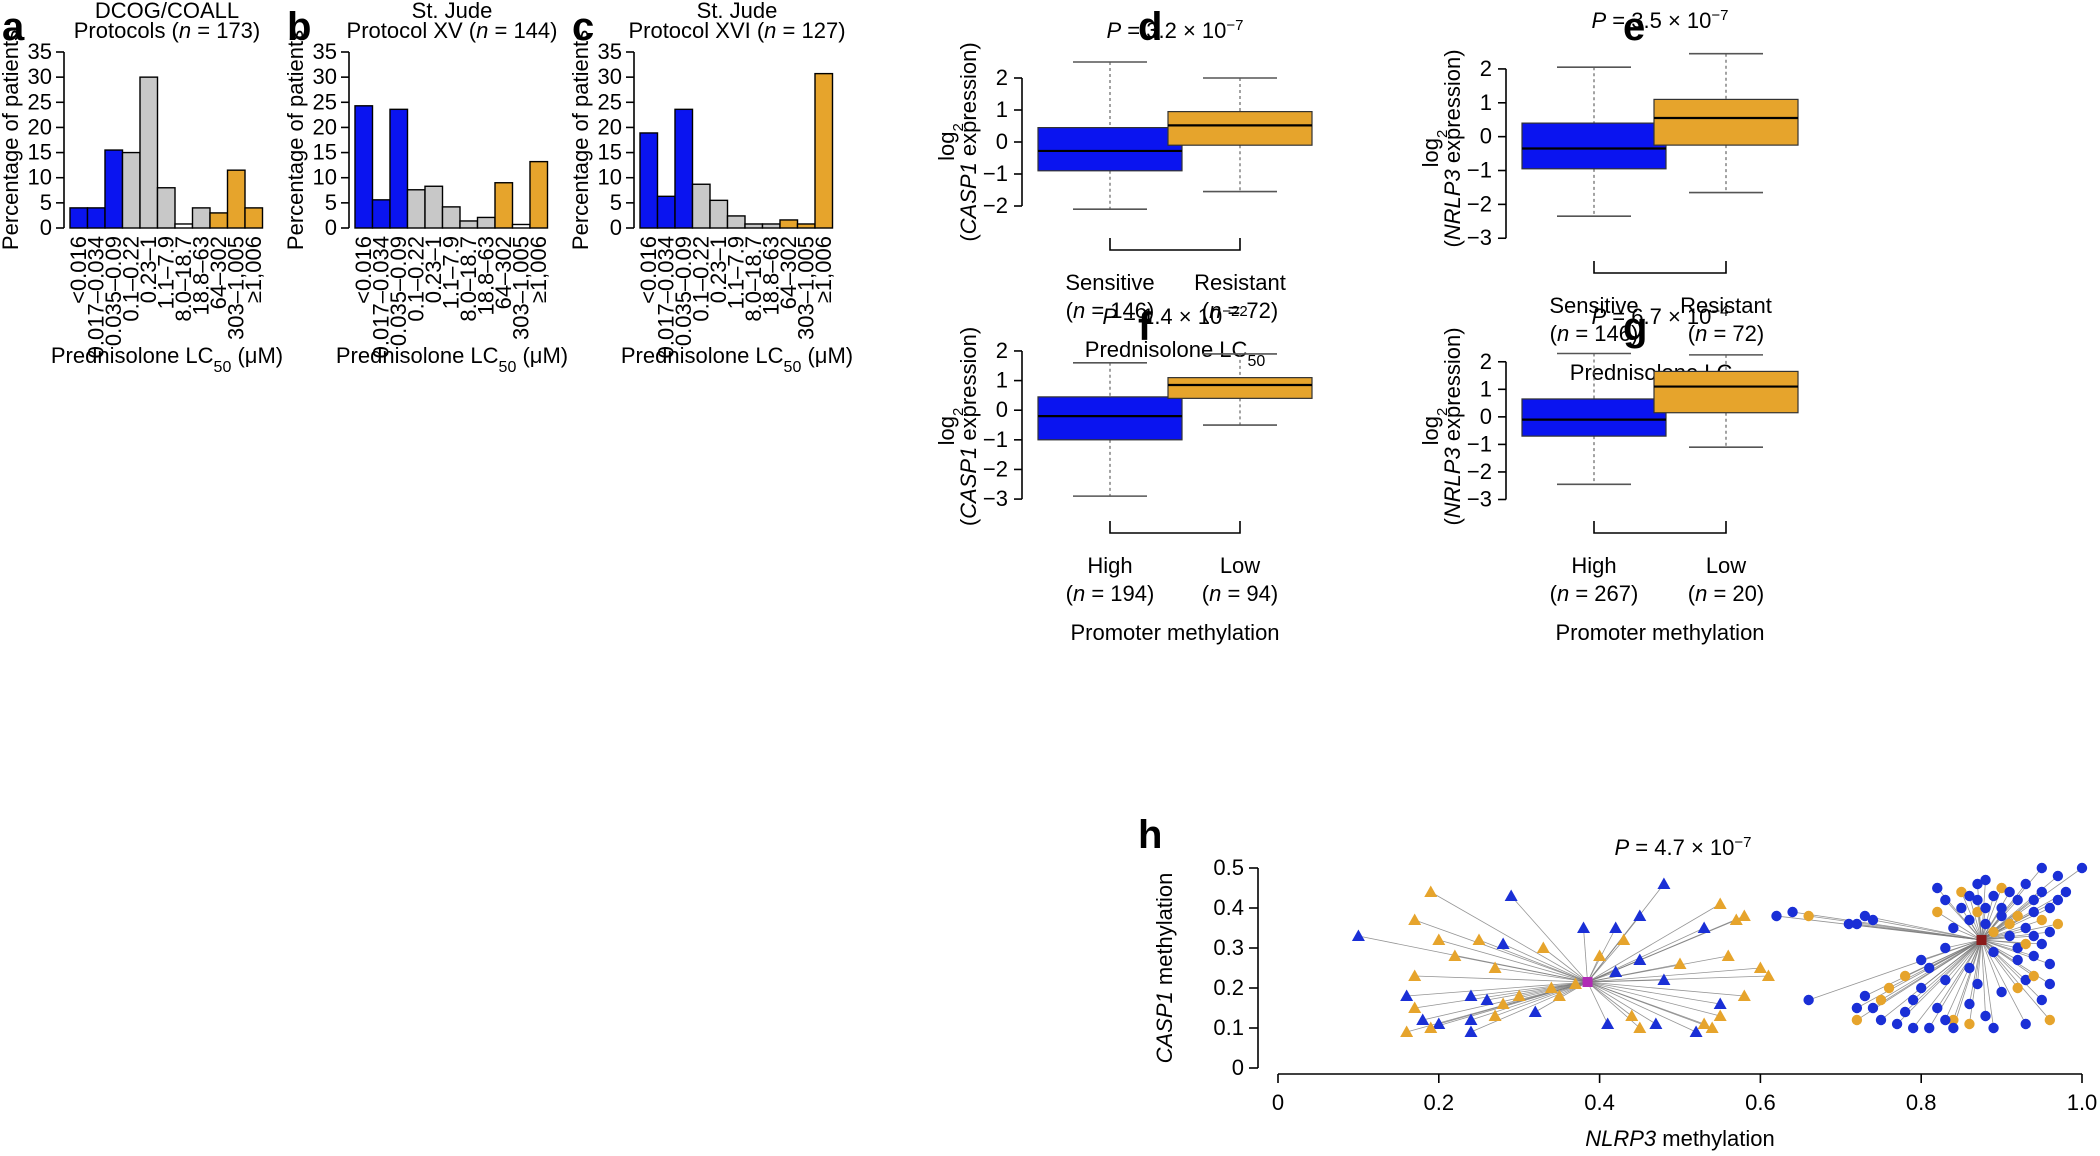 Image resolution: width=2100 pixels, height=1156 pixels. I want to click on y-tick-label: 5, so click(616, 202).